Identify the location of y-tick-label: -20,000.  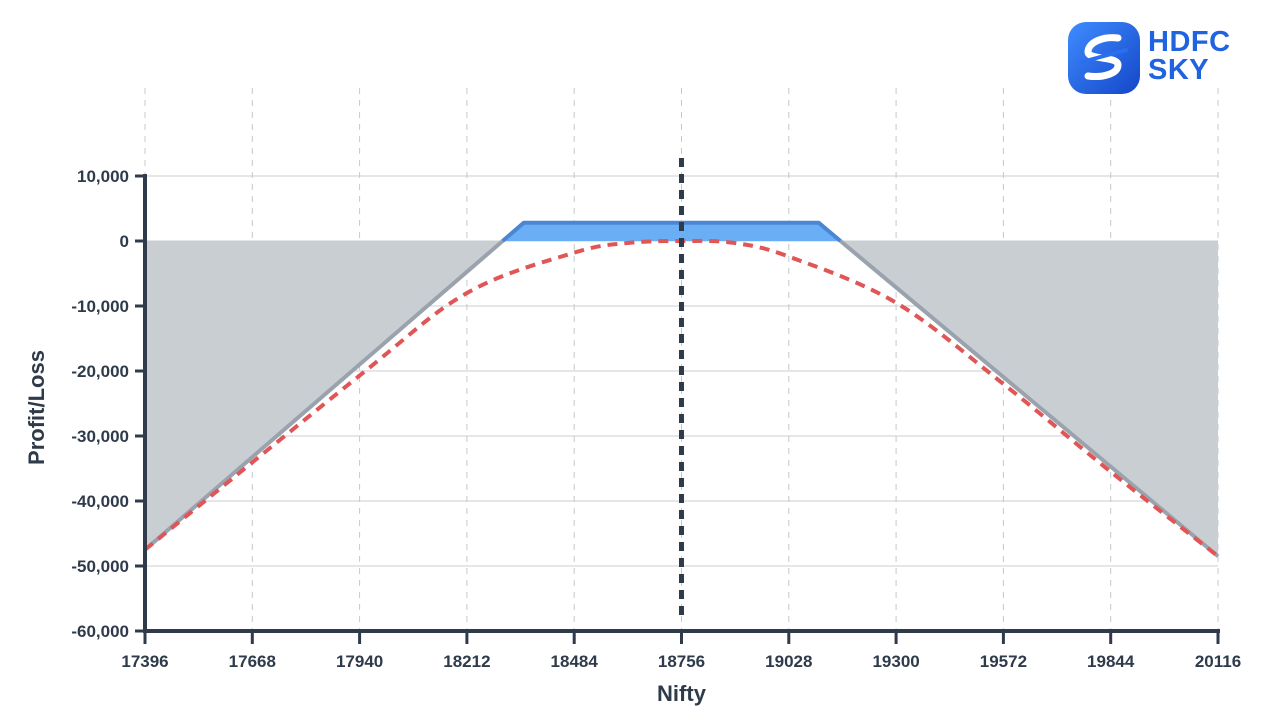
(100, 371).